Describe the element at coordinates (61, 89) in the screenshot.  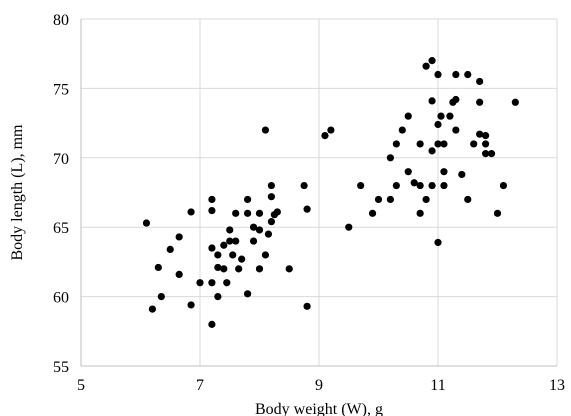
I see `y-tick-label: 75` at that location.